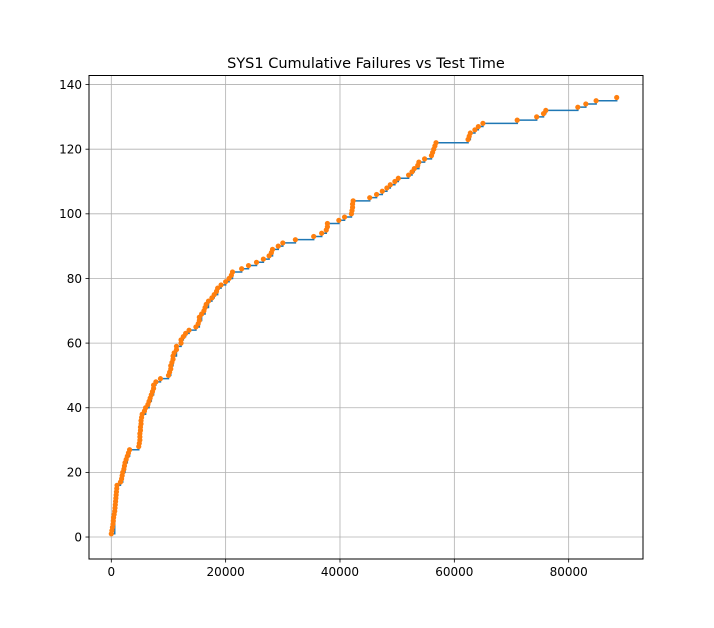 This screenshot has height=628, width=714. What do you see at coordinates (70, 149) in the screenshot?
I see `y-tick-label: 120` at bounding box center [70, 149].